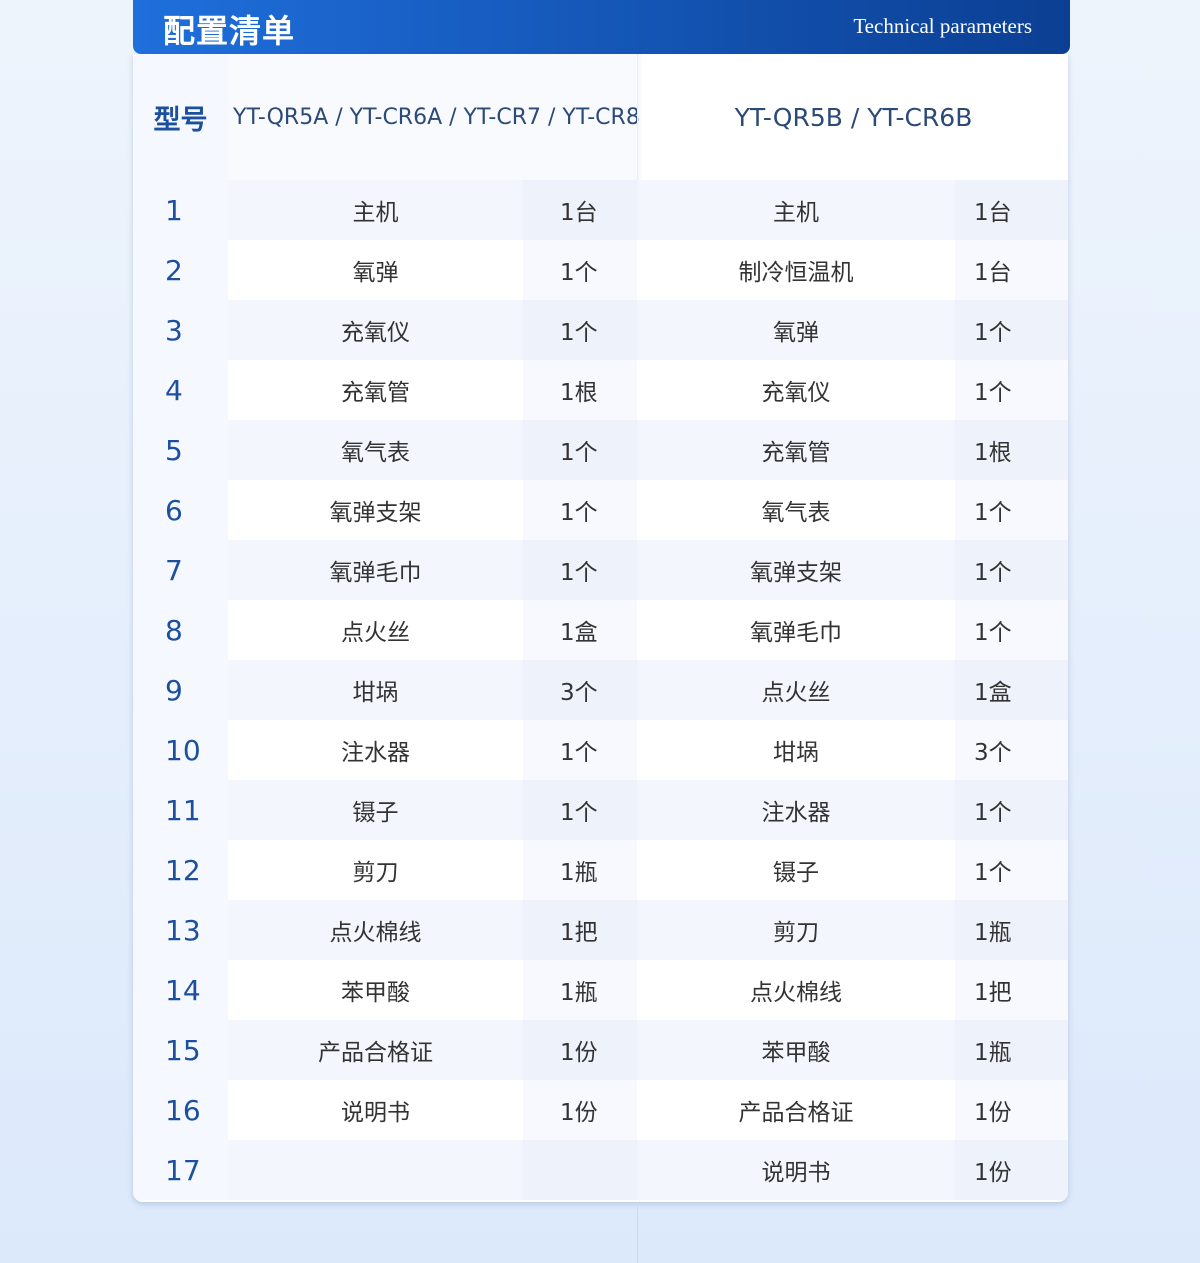 The width and height of the screenshot is (1200, 1263). I want to click on row-number: 16, so click(180, 1110).